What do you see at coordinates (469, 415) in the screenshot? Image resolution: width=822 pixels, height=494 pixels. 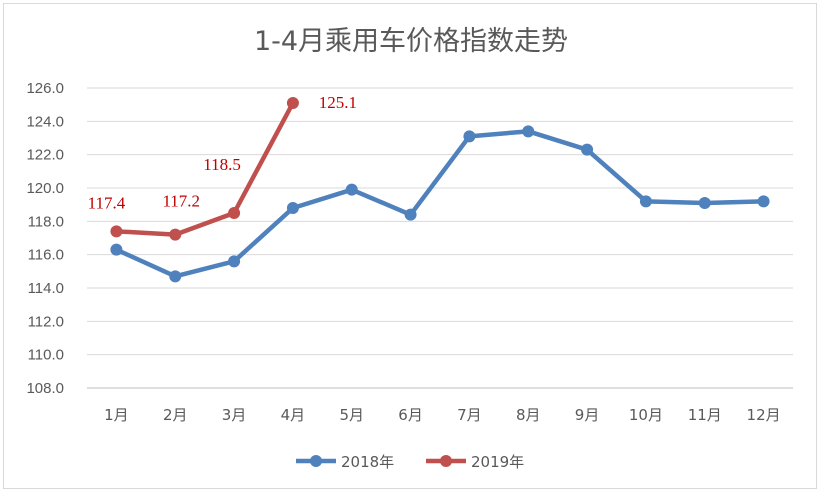 I see `x-tick-label: 7月` at bounding box center [469, 415].